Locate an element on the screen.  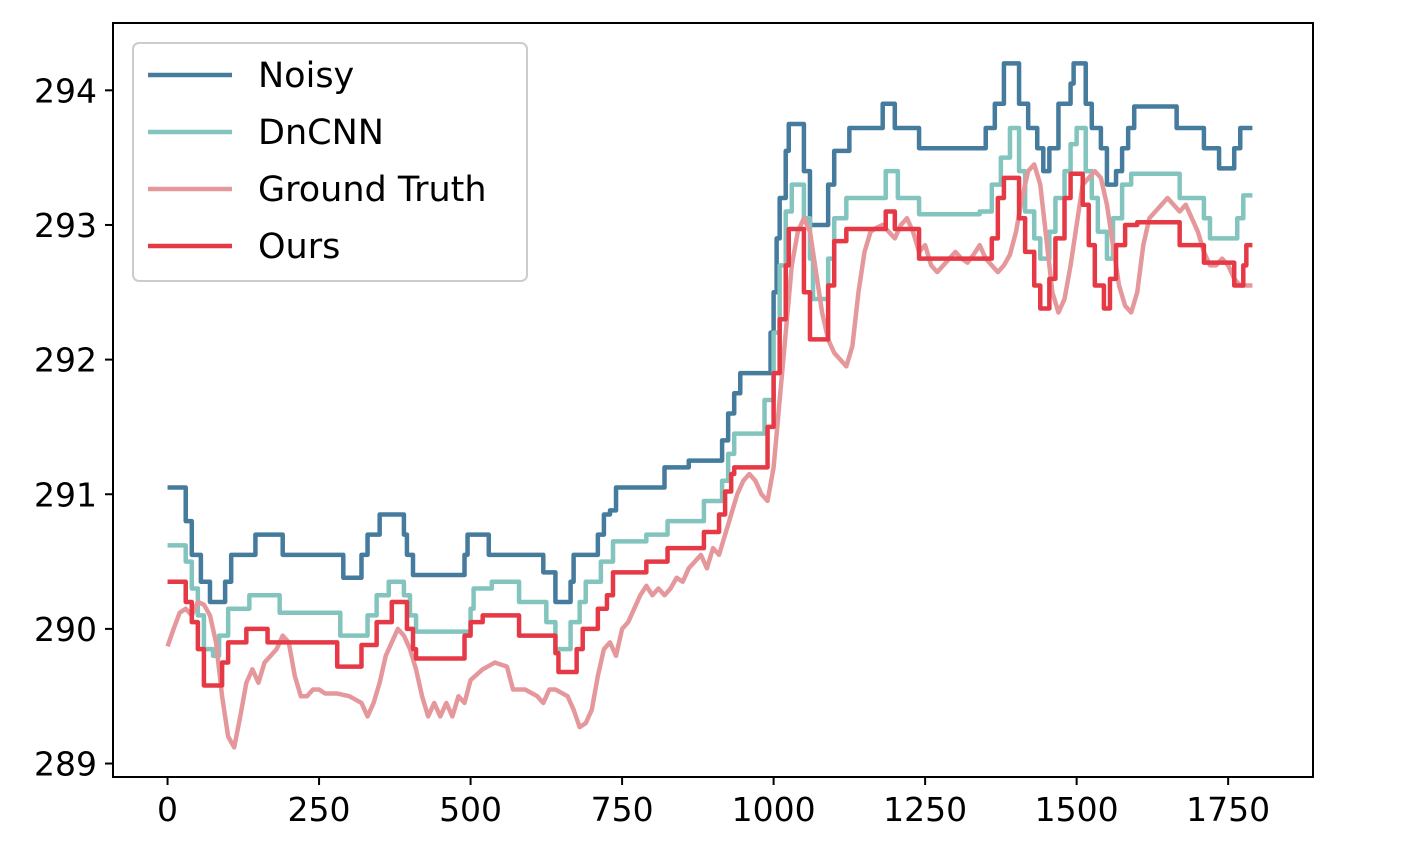
x-tick-label: 1000 is located at coordinates (774, 809).